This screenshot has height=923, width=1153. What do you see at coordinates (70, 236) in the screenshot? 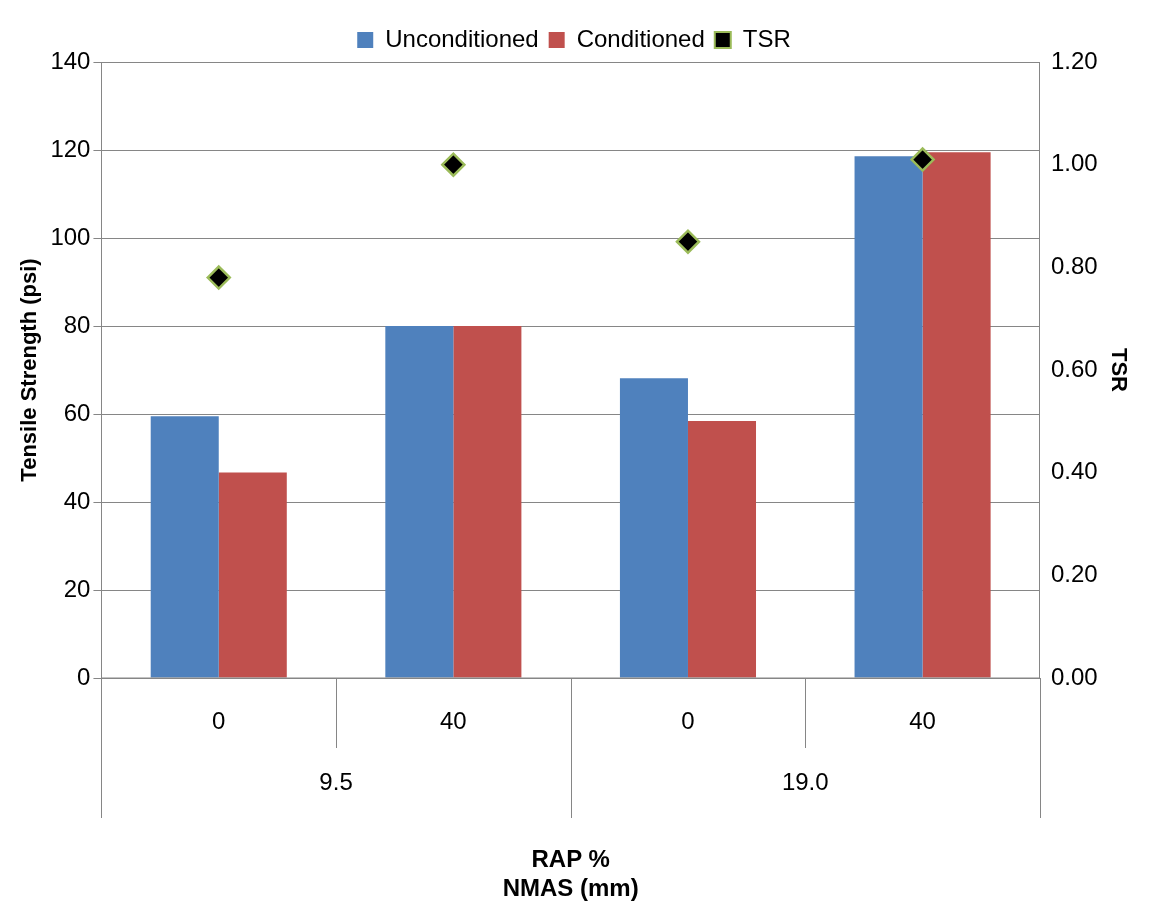
I see `y-tick-label: 100` at bounding box center [70, 236].